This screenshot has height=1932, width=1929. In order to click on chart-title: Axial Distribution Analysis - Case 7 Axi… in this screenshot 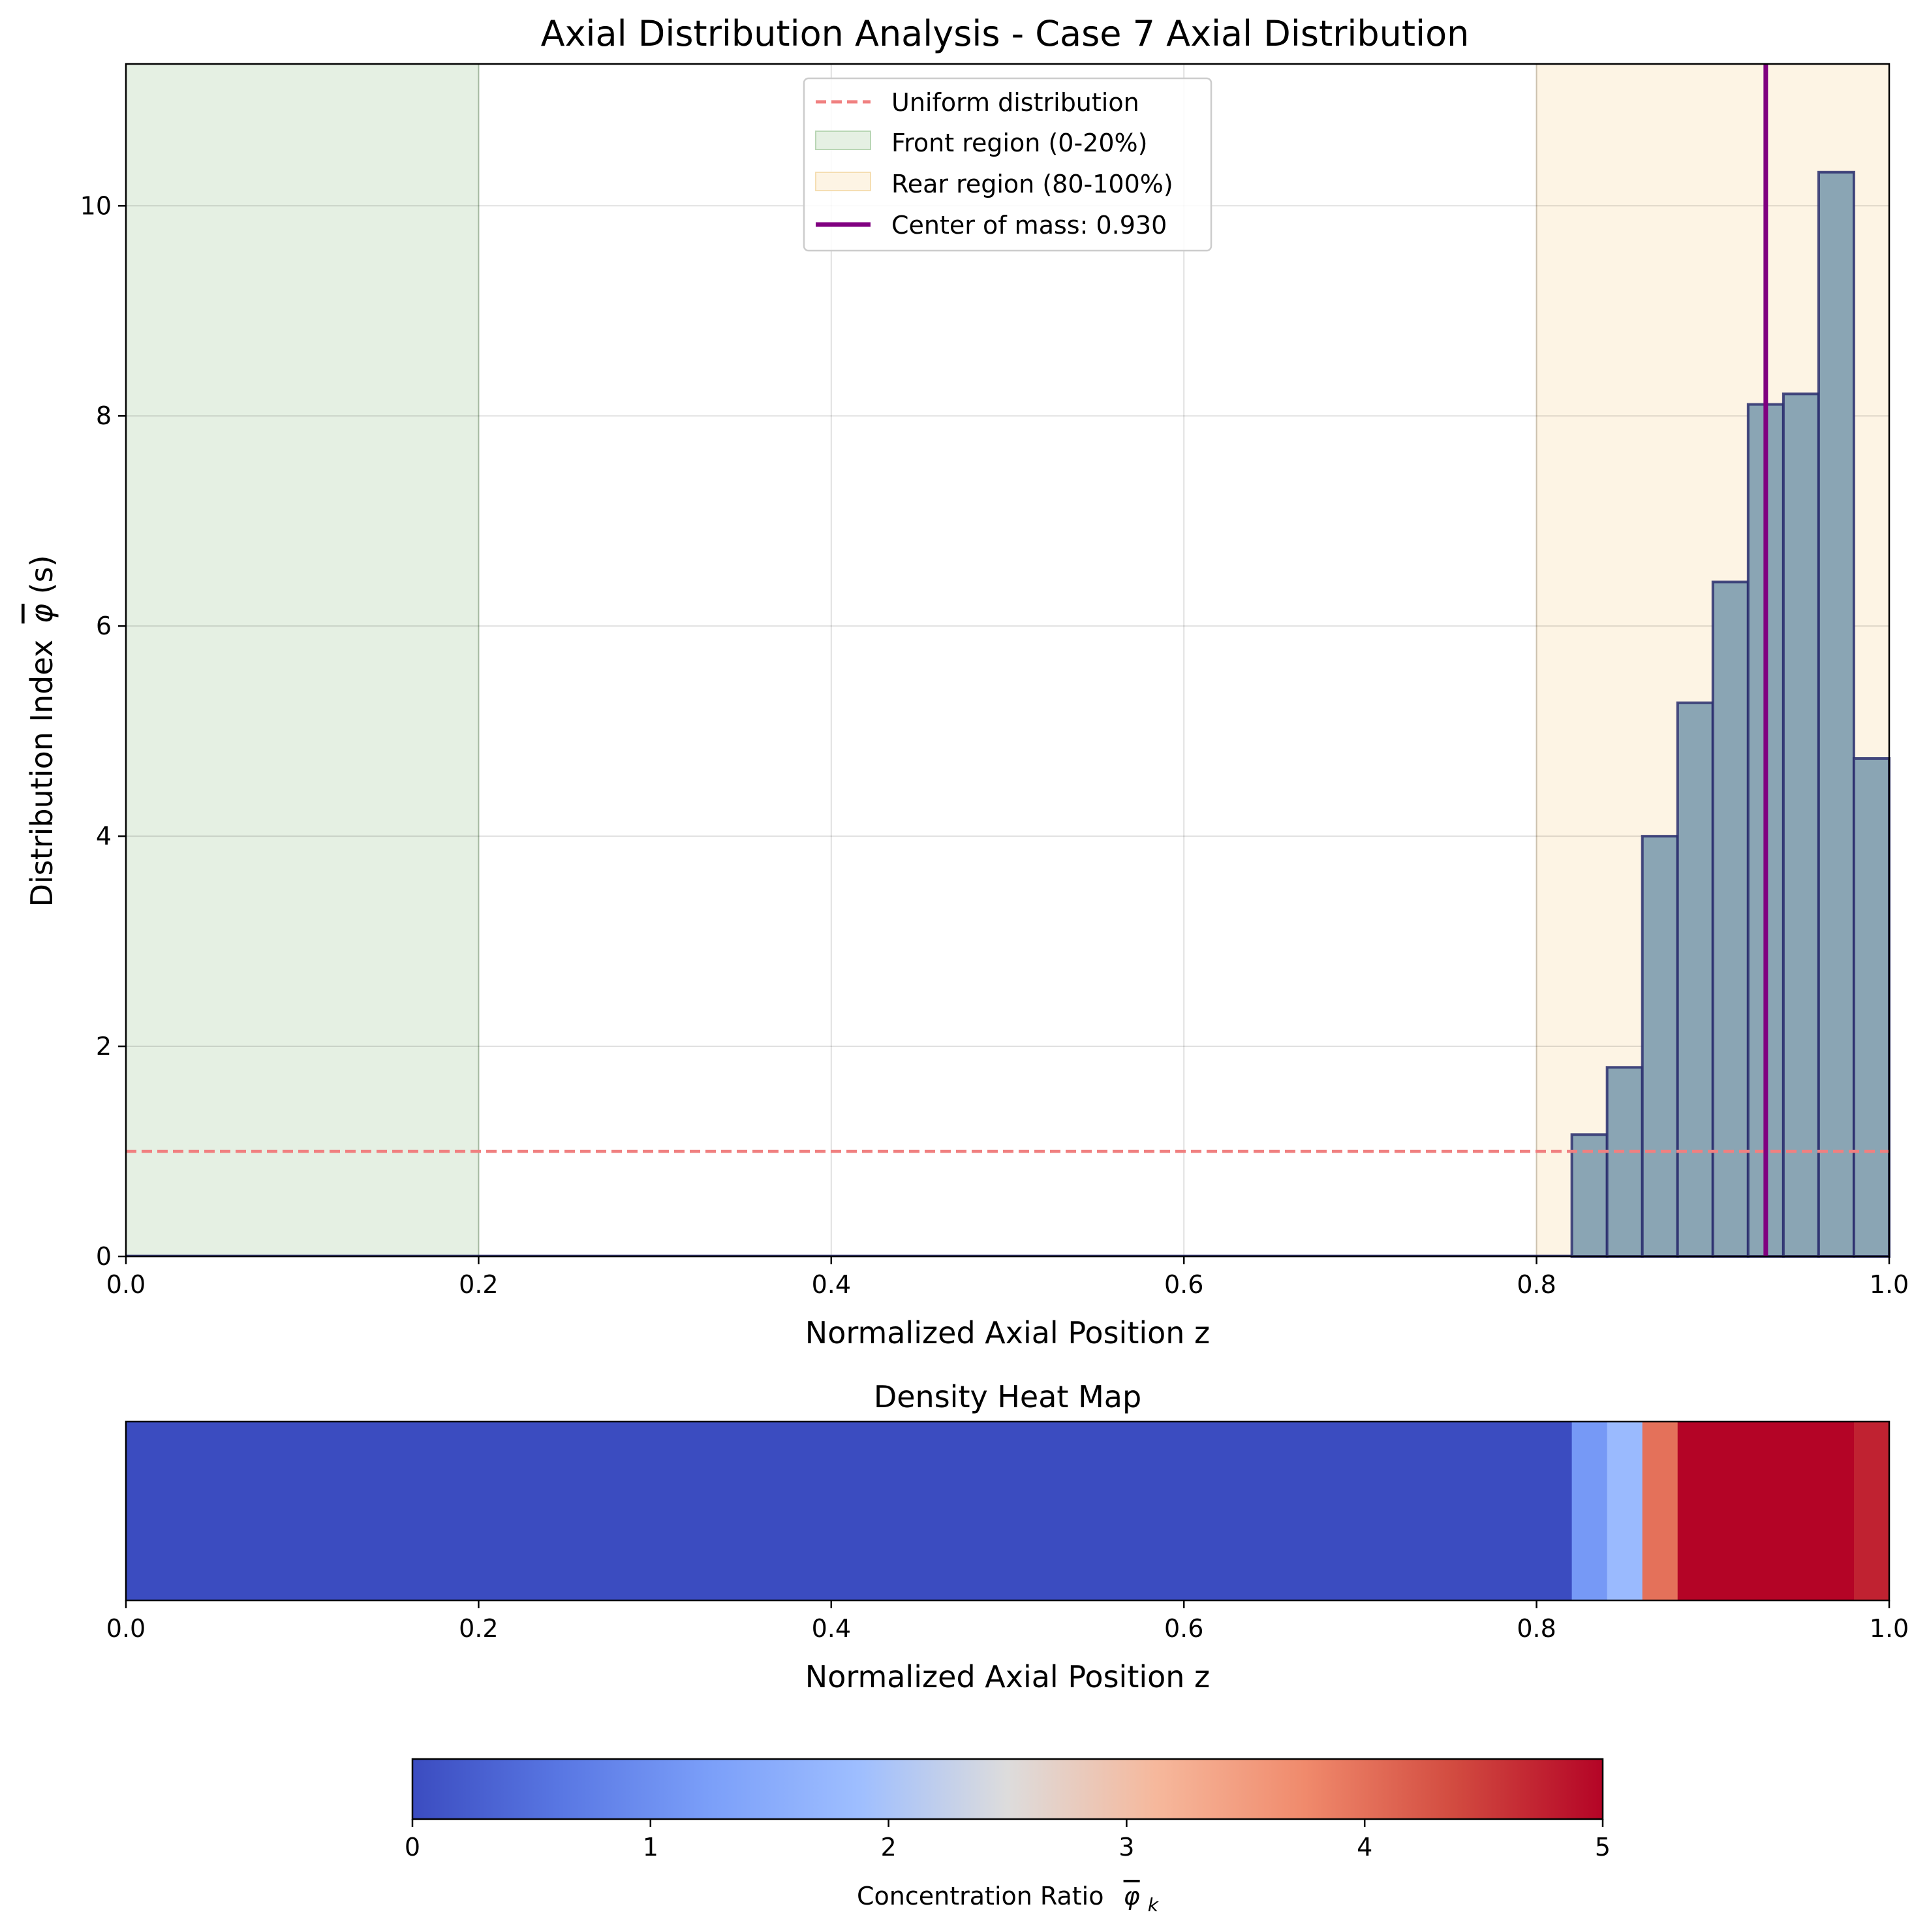, I will do `click(1006, 33)`.